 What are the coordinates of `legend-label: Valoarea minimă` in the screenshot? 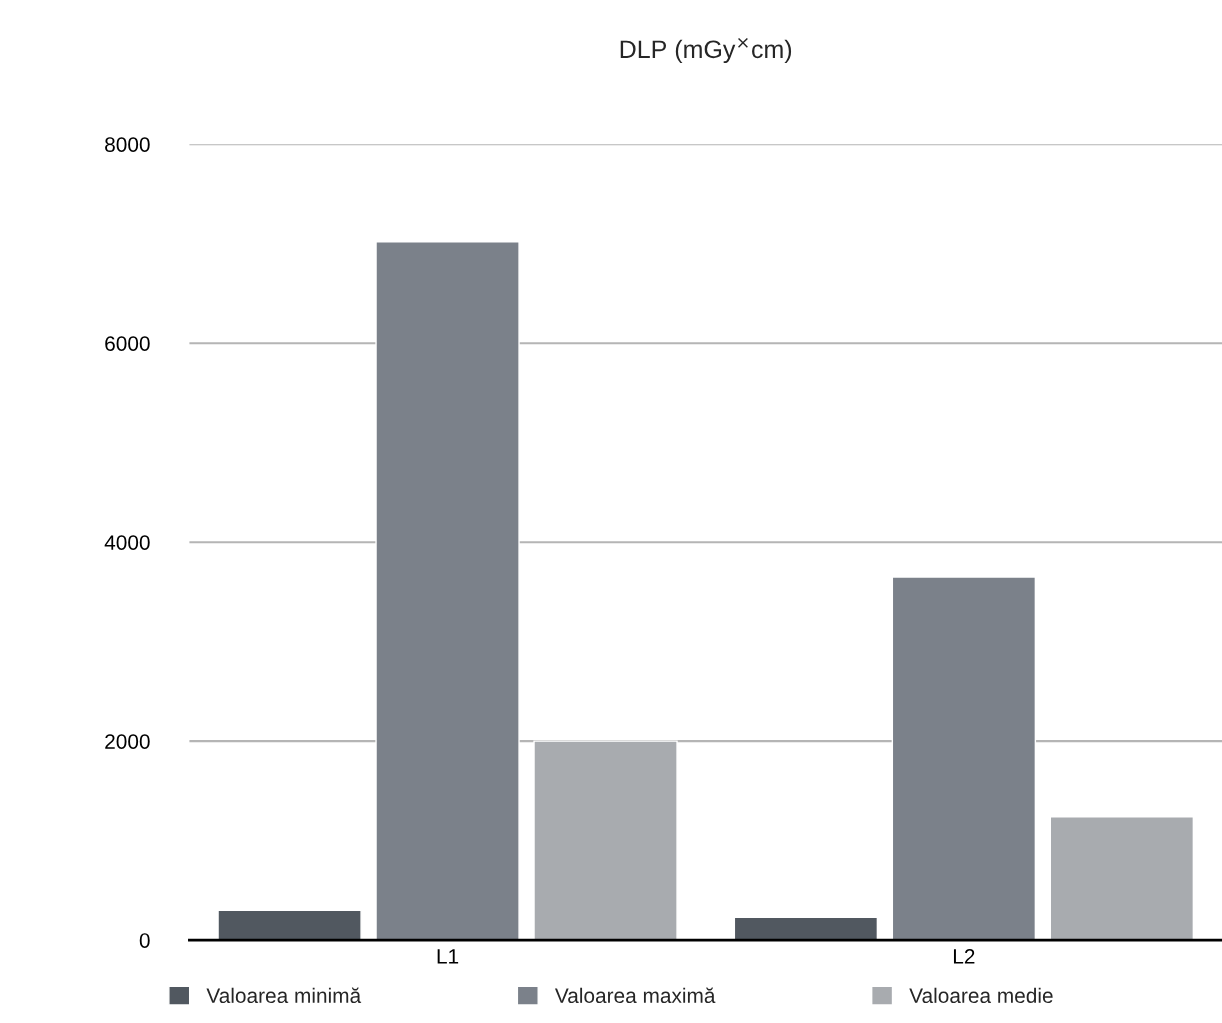 It's located at (284, 995).